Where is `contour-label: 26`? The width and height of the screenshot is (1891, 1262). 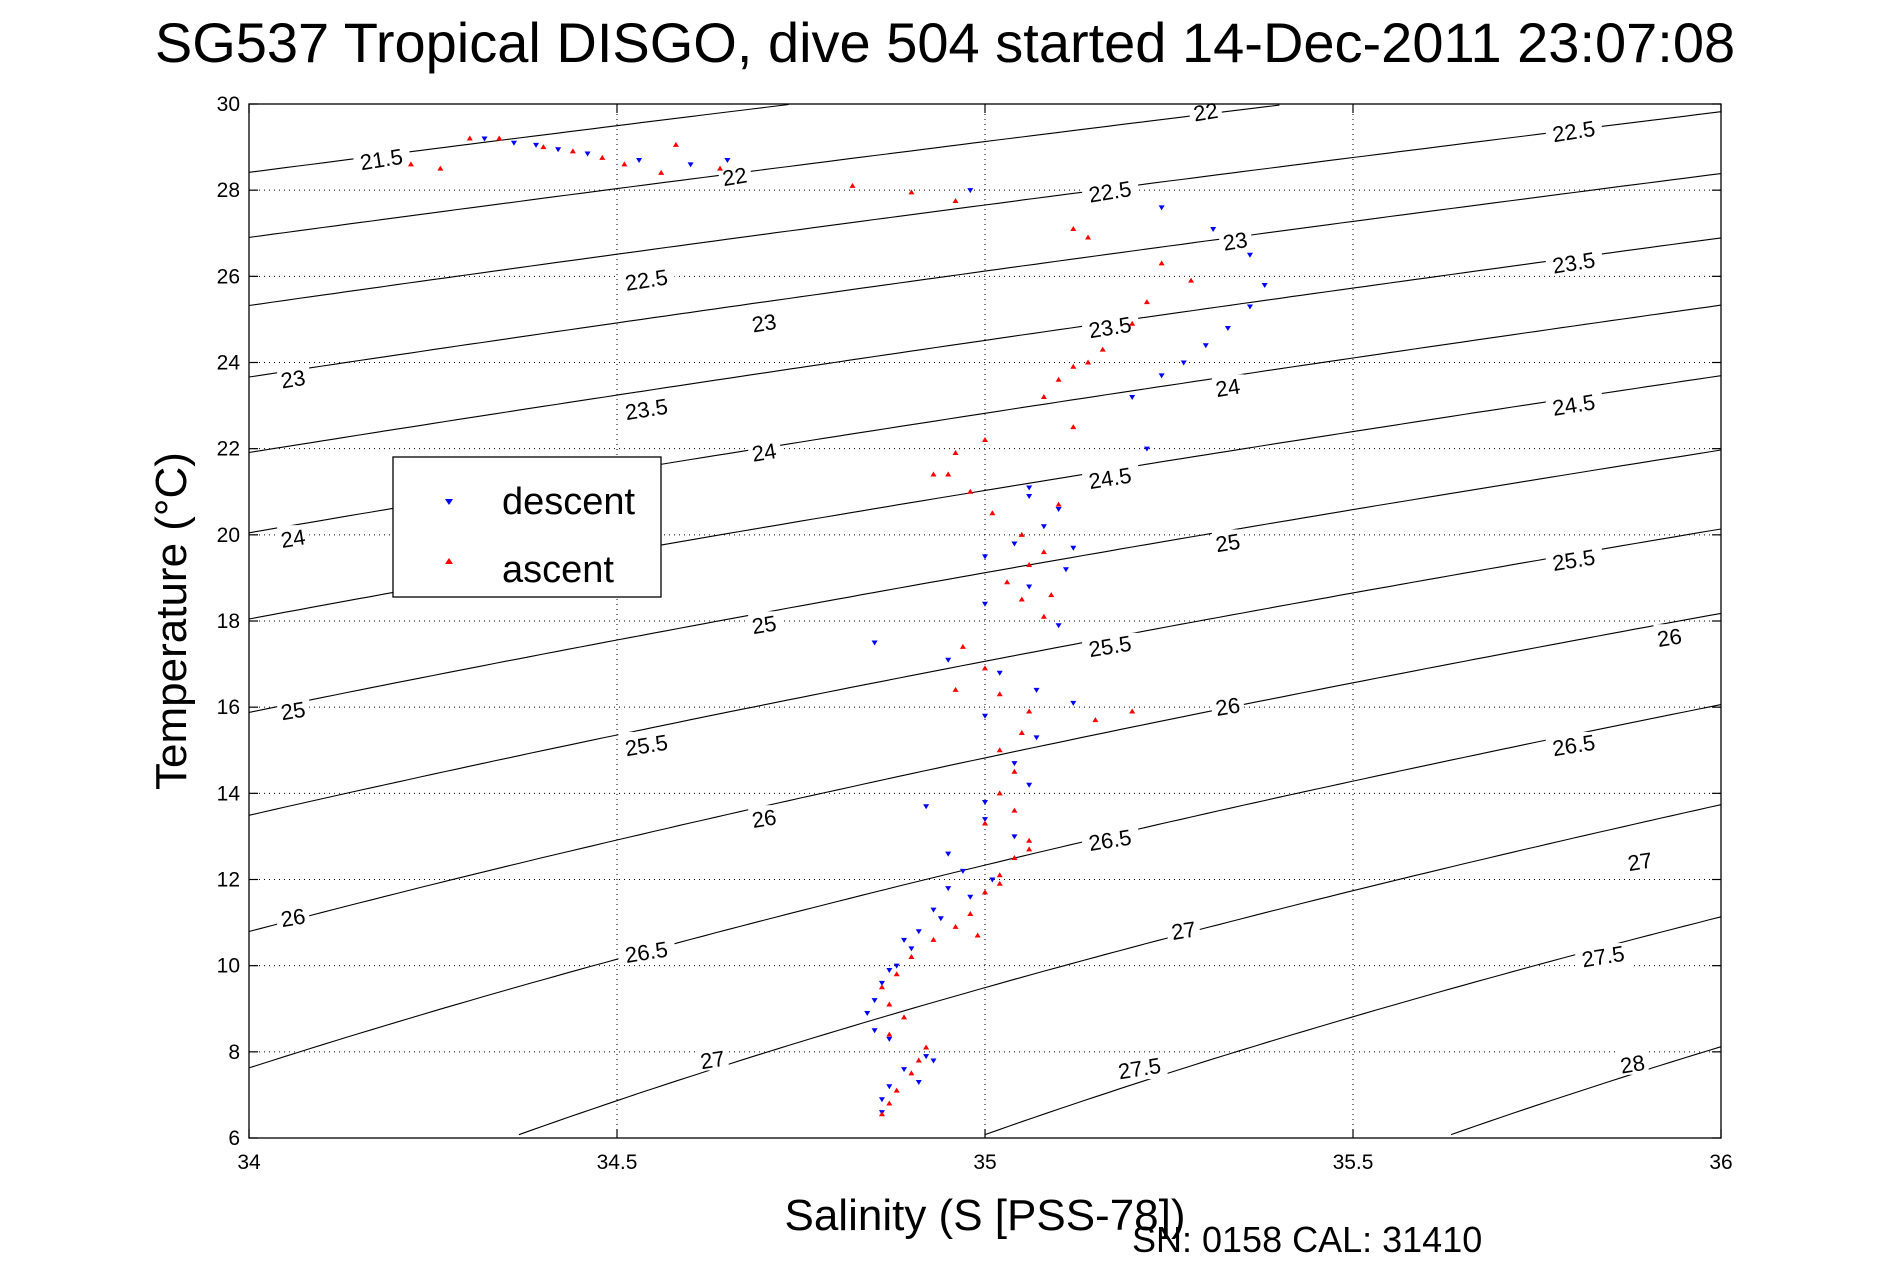
contour-label: 26 is located at coordinates (1669, 637).